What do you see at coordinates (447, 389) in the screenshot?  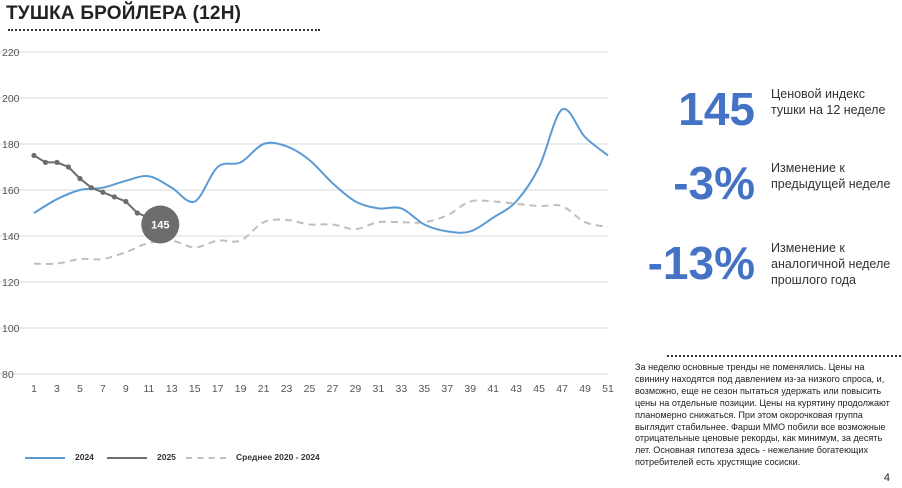 I see `x-tick-label: 37` at bounding box center [447, 389].